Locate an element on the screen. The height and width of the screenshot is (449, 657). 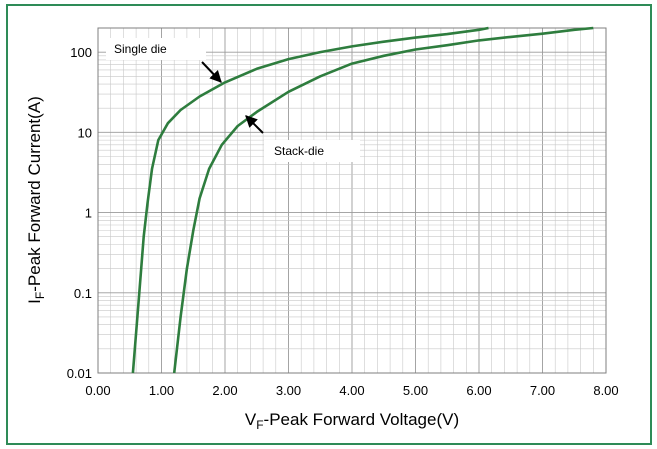
y-axis-title: IF-Peak Forward Current(A) is located at coordinates (36, 200).